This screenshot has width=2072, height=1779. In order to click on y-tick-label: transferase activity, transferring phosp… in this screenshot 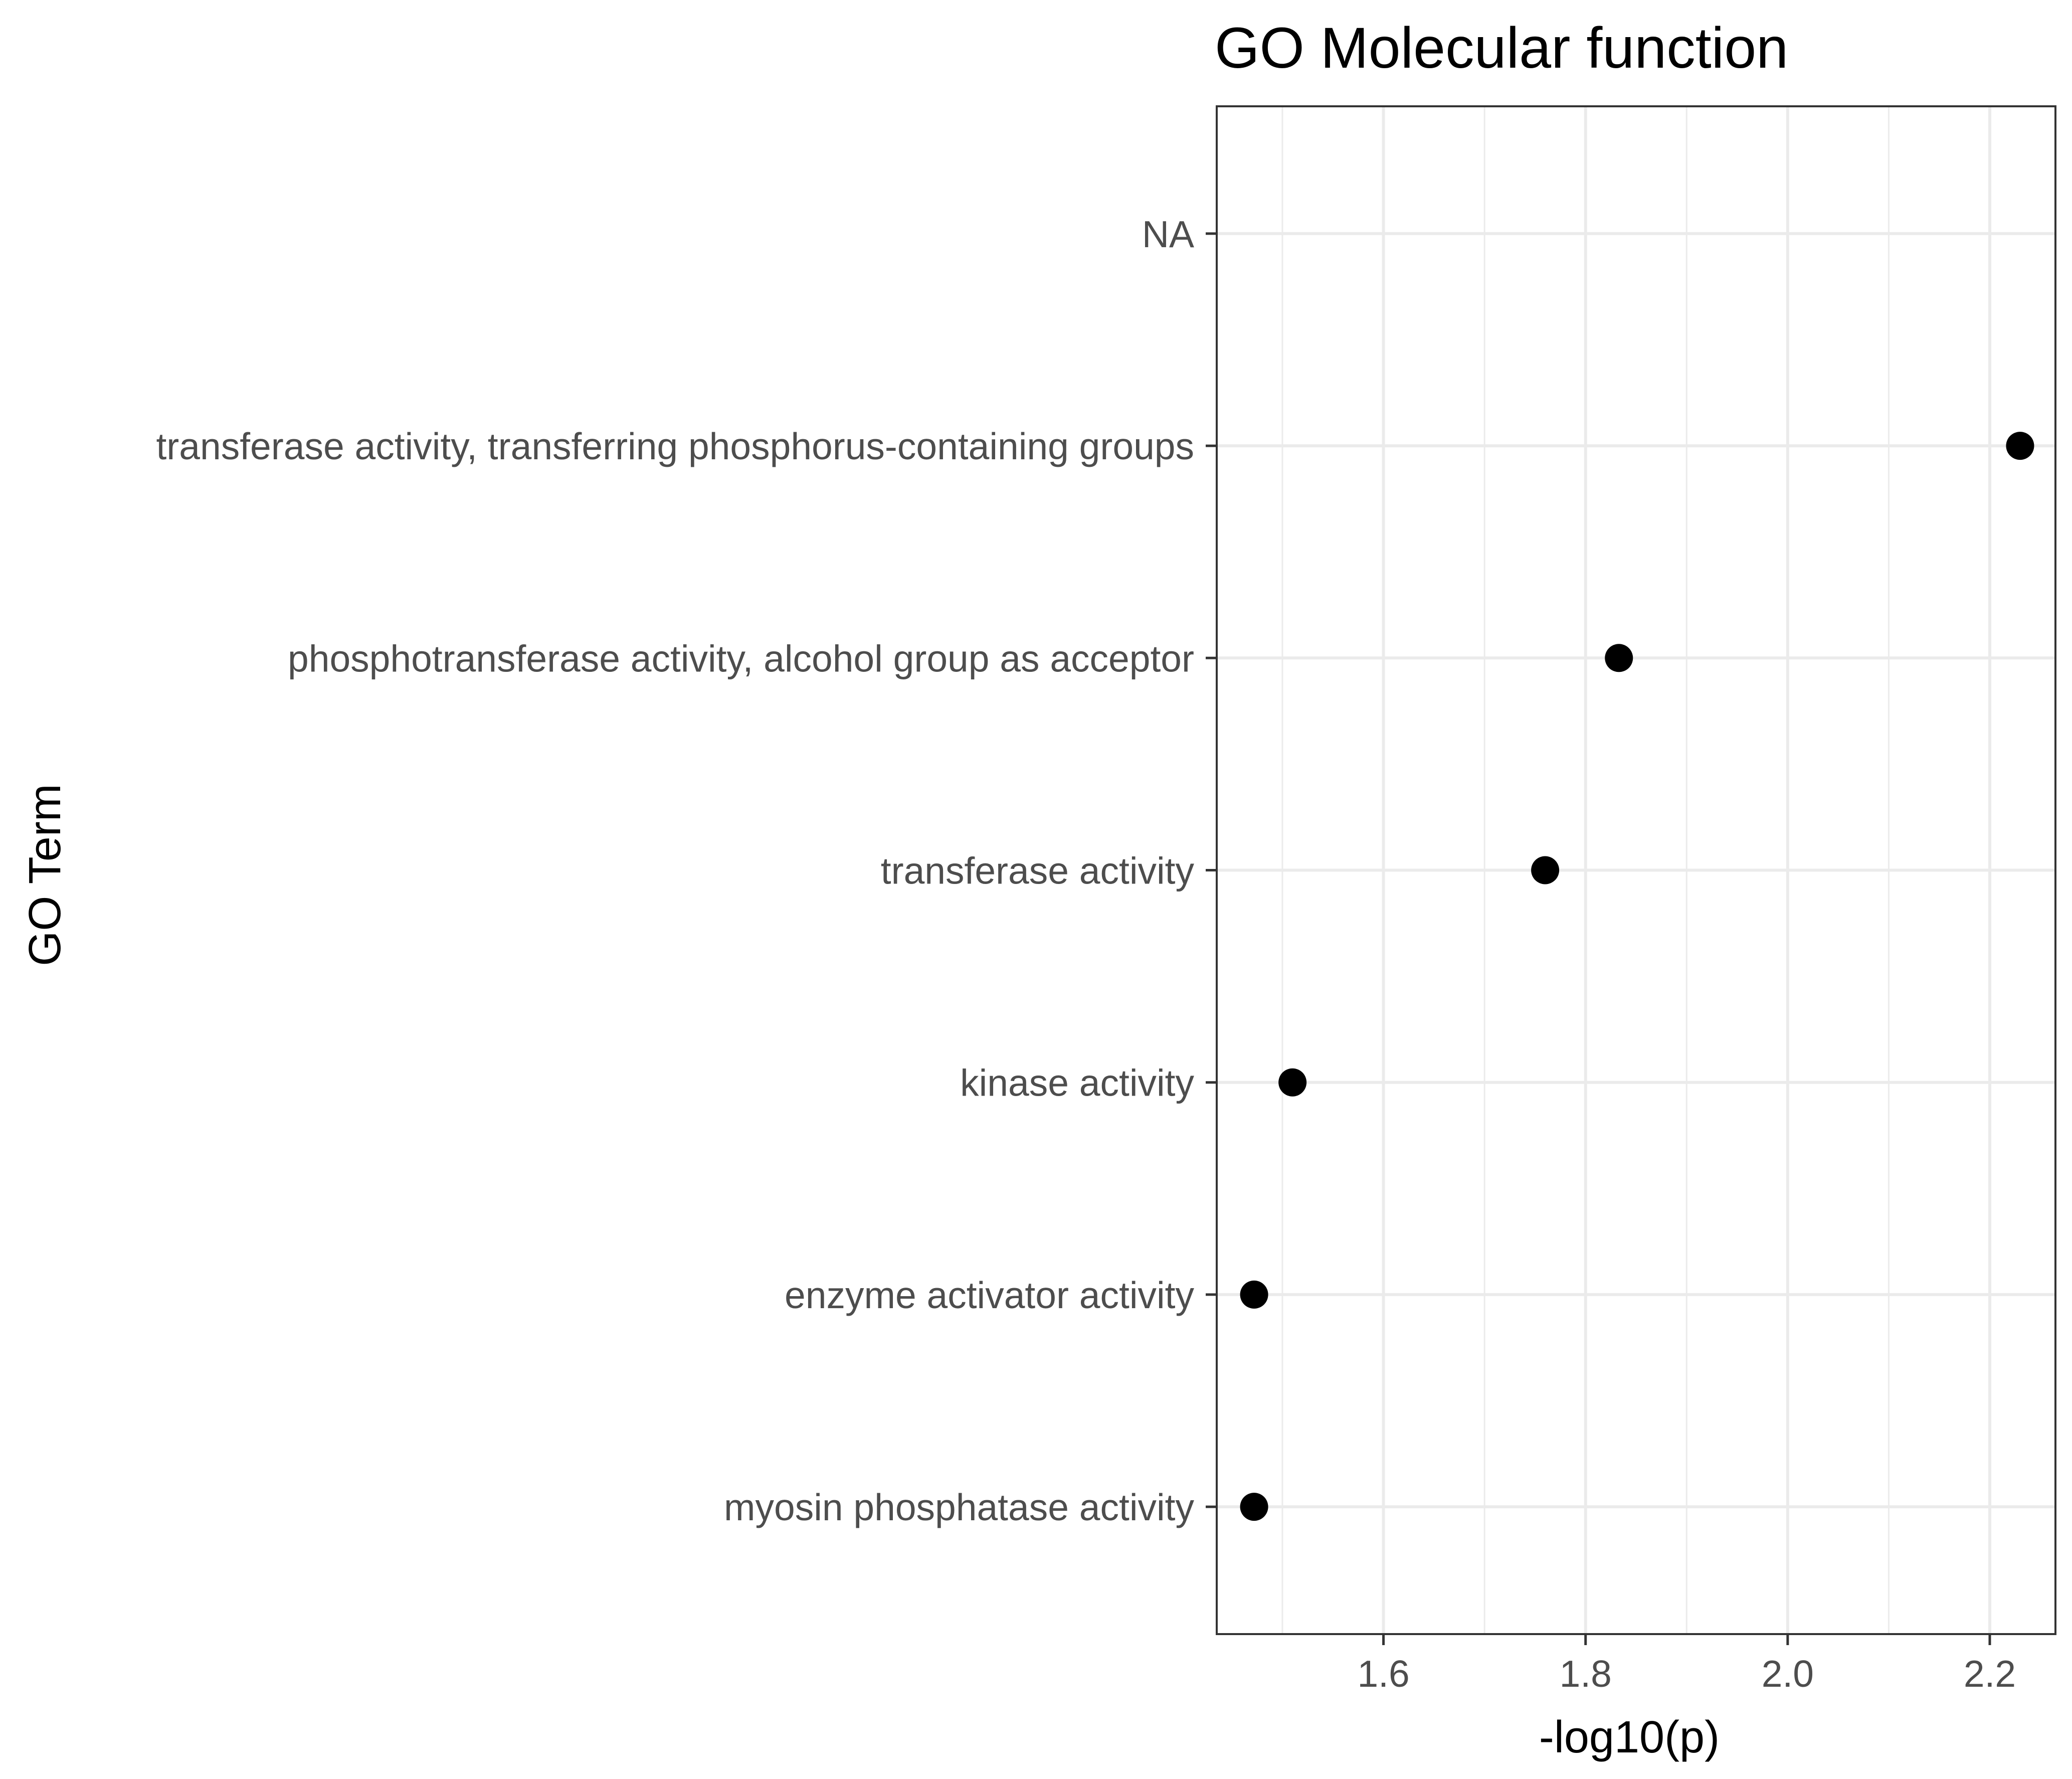, I will do `click(675, 446)`.